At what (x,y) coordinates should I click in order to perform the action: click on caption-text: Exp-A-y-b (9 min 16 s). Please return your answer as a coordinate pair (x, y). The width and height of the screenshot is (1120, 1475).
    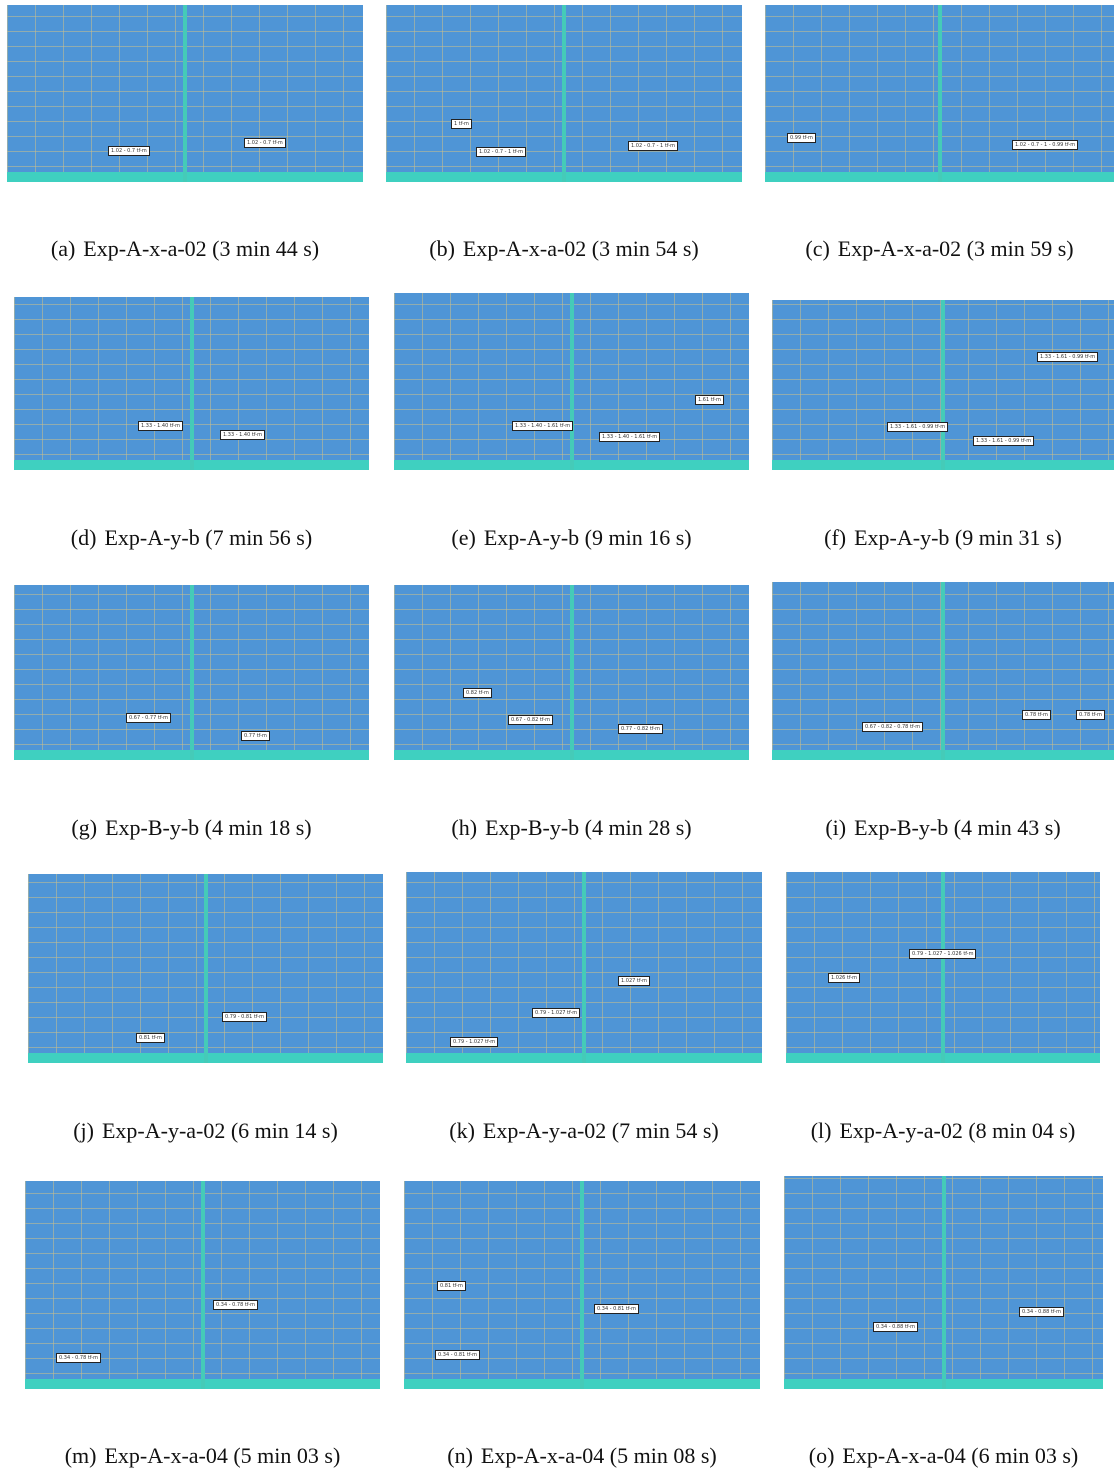
    Looking at the image, I should click on (587, 537).